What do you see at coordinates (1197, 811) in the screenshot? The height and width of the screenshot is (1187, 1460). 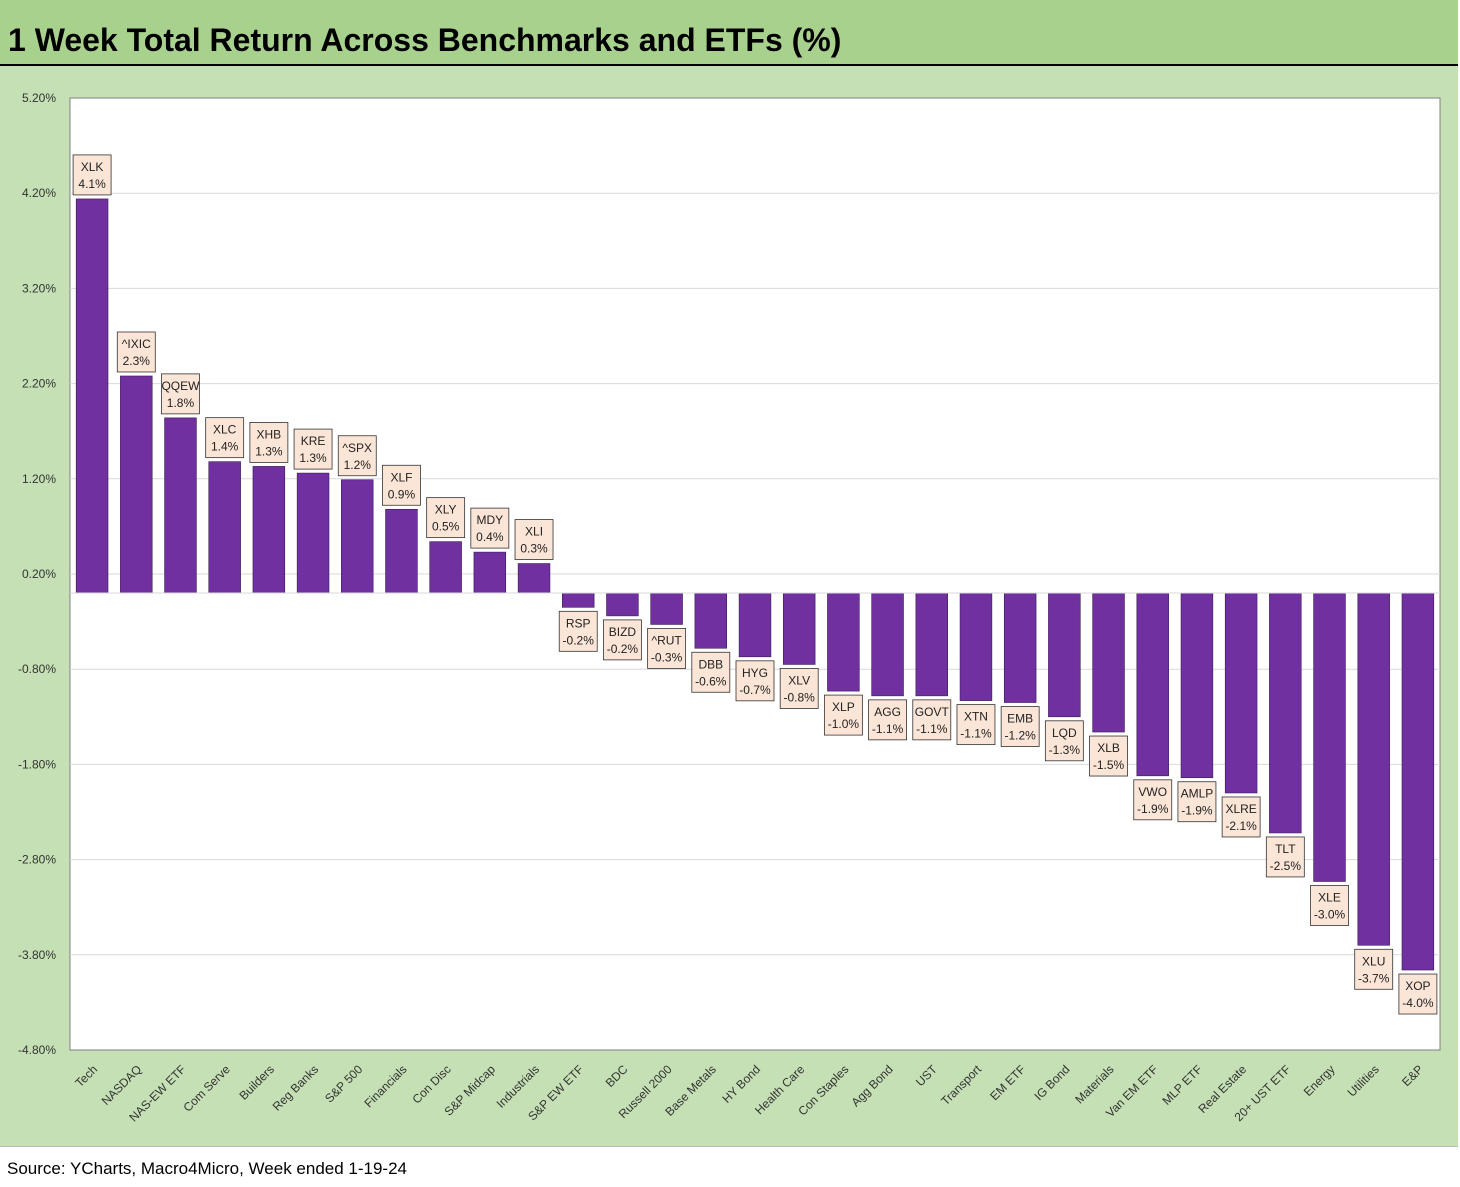 I see `value-label: -1.9%` at bounding box center [1197, 811].